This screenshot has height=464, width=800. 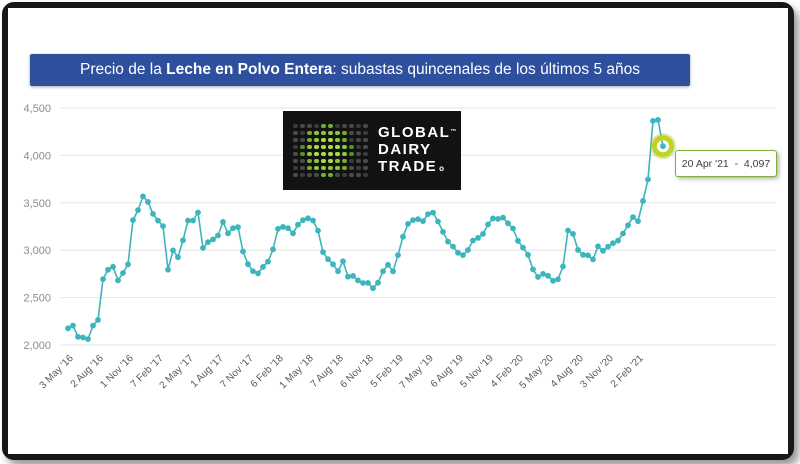 What do you see at coordinates (663, 146) in the screenshot?
I see `highlighted-point-ring` at bounding box center [663, 146].